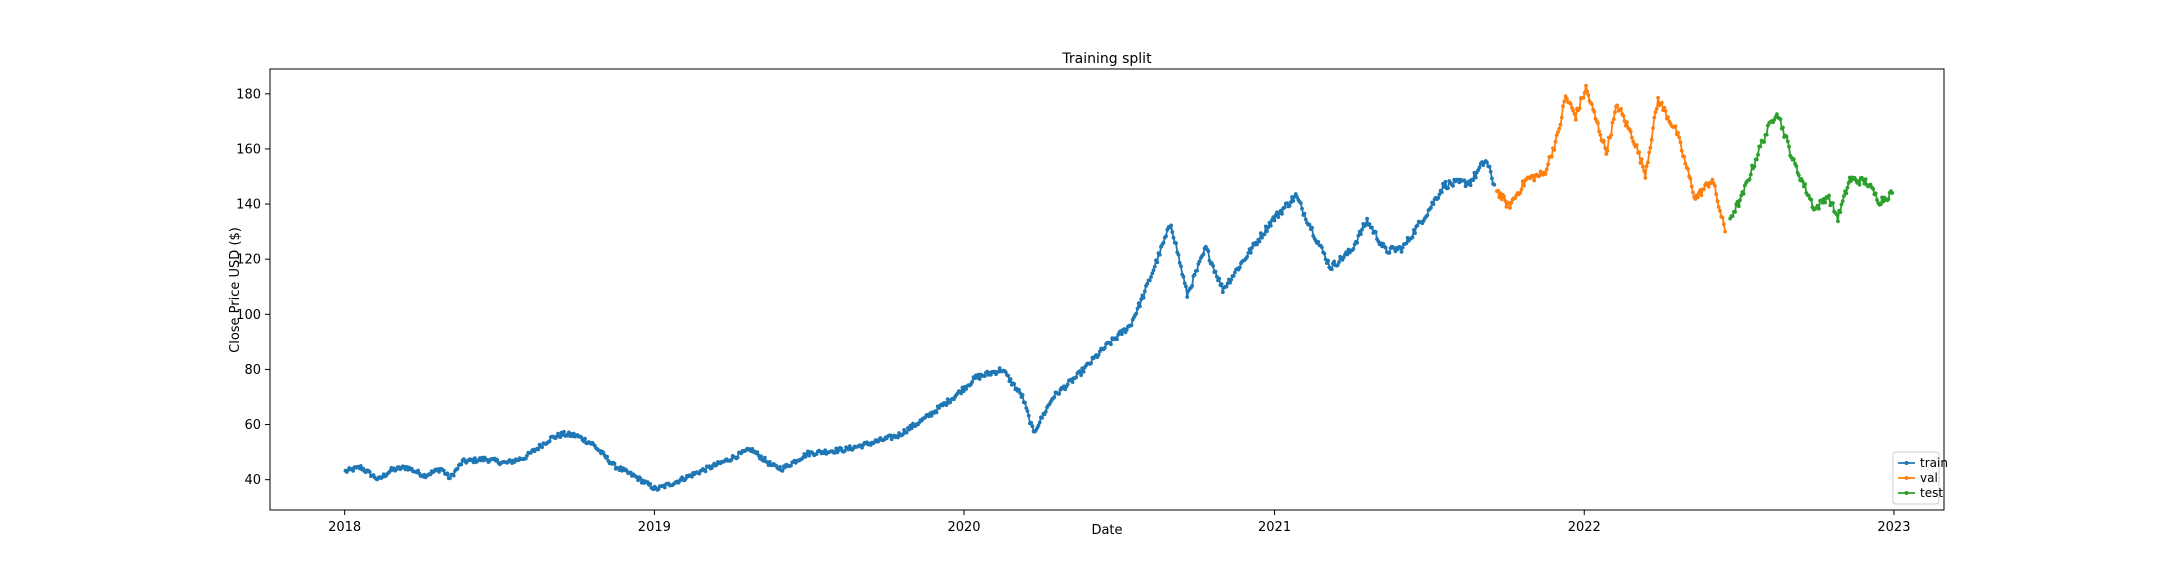  What do you see at coordinates (248, 205) in the screenshot?
I see `y-tick-label: 140` at bounding box center [248, 205].